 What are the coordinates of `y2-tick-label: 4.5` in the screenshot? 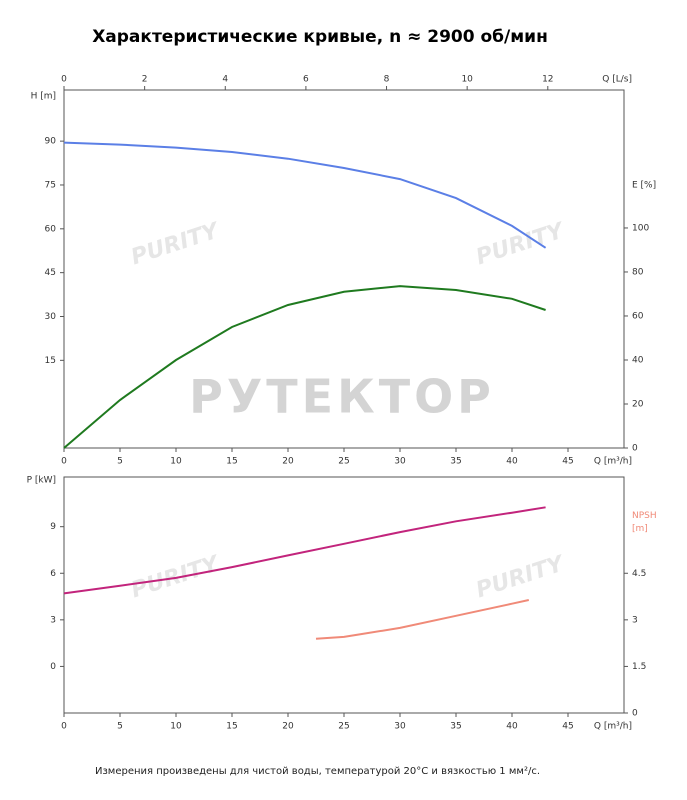 It's located at (639, 574).